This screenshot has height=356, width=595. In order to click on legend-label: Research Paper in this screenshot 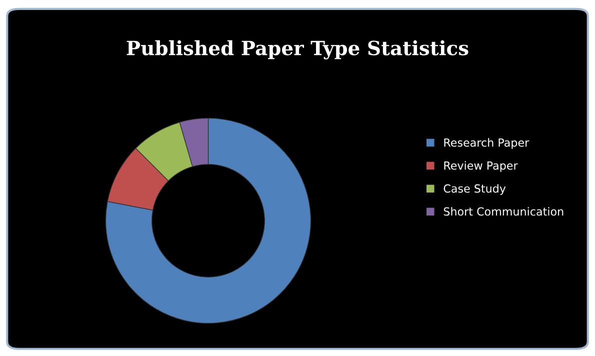, I will do `click(487, 143)`.